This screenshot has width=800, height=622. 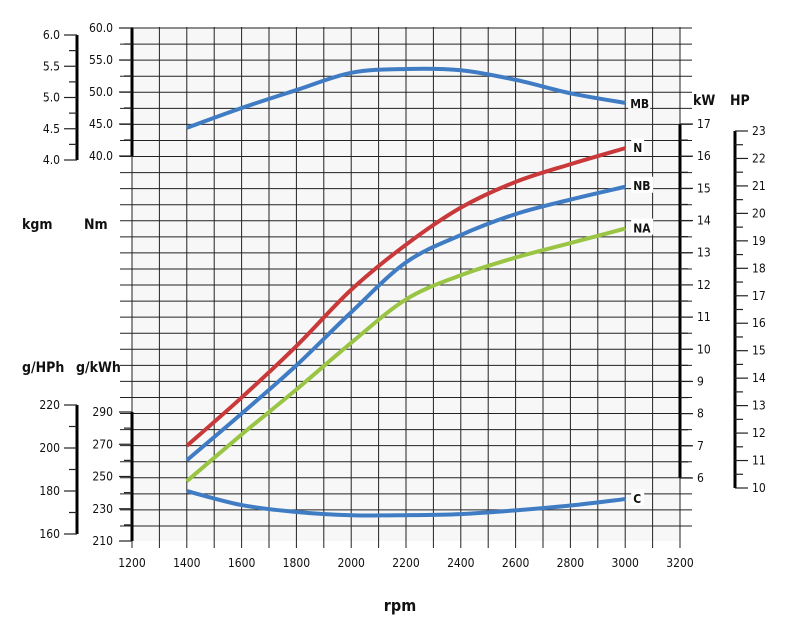 I want to click on kw-axis-label: kW, so click(x=704, y=101).